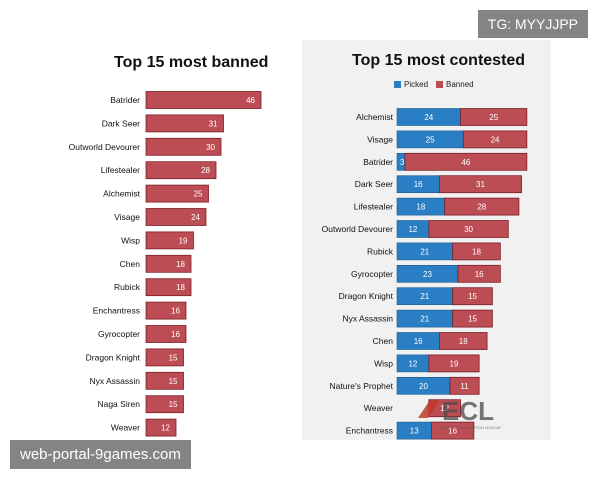 The image size is (600, 480). I want to click on most-contested-chart-title: Top 15 most contested, so click(439, 60).